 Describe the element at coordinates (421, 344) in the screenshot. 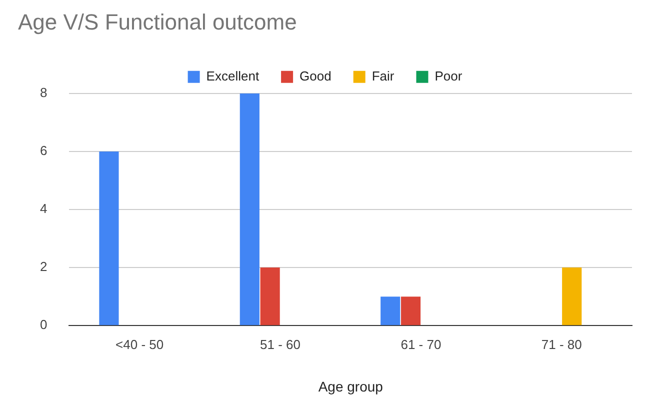

I see `x-tick-label: 61 - 70` at that location.